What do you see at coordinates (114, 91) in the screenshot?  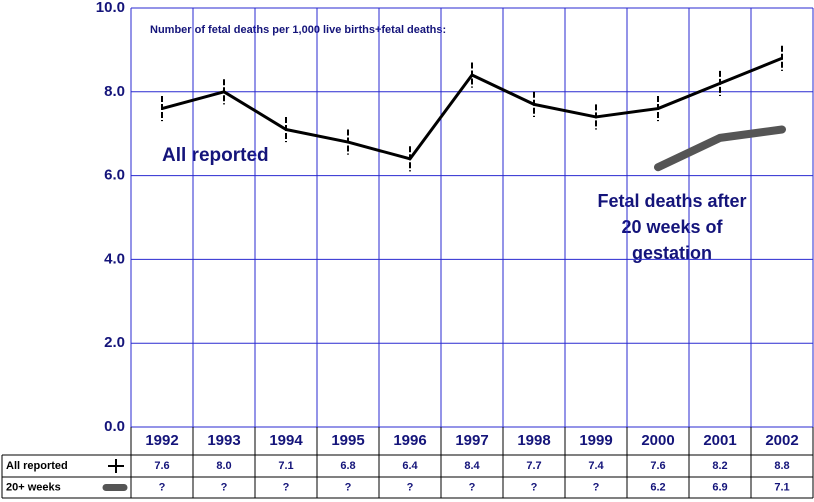 I see `y-tick-label: 8.0` at bounding box center [114, 91].